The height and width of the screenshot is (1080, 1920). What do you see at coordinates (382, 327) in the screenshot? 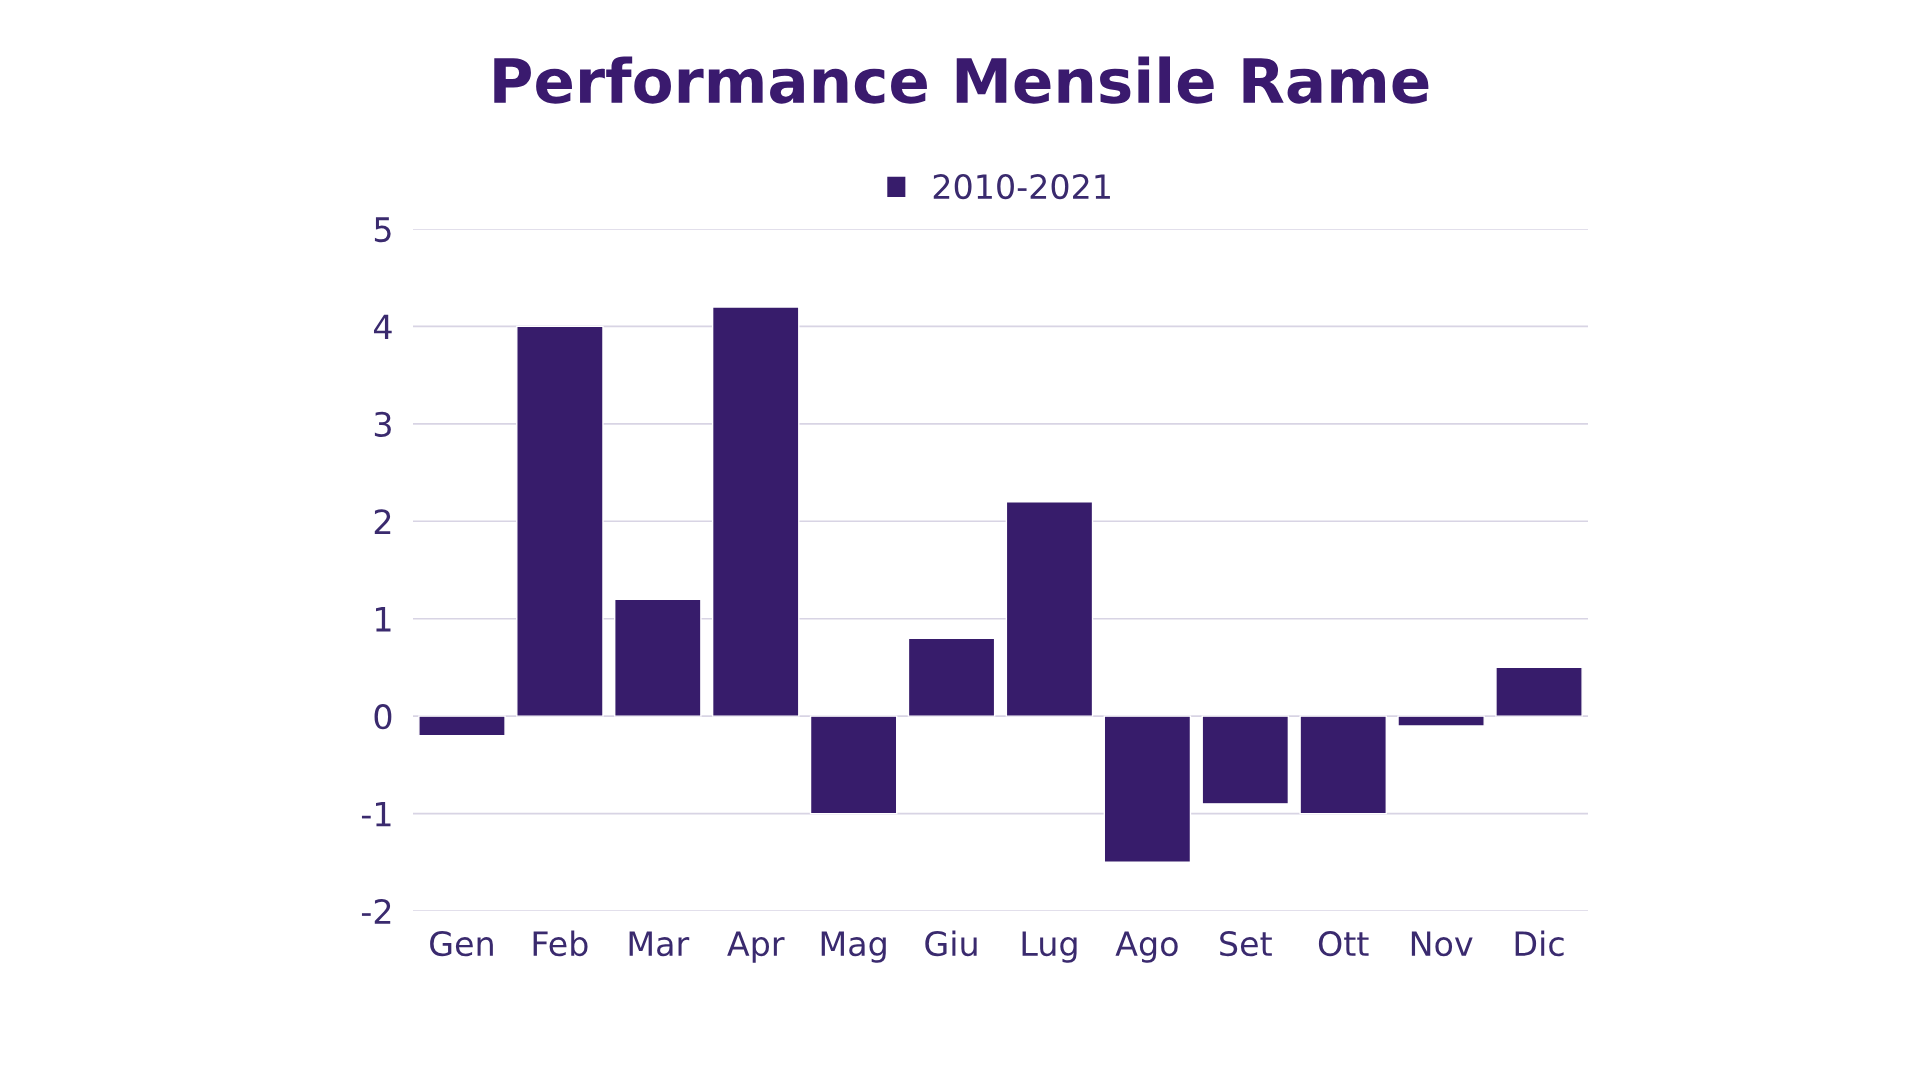
I see `y-tick-label: 4` at bounding box center [382, 327].